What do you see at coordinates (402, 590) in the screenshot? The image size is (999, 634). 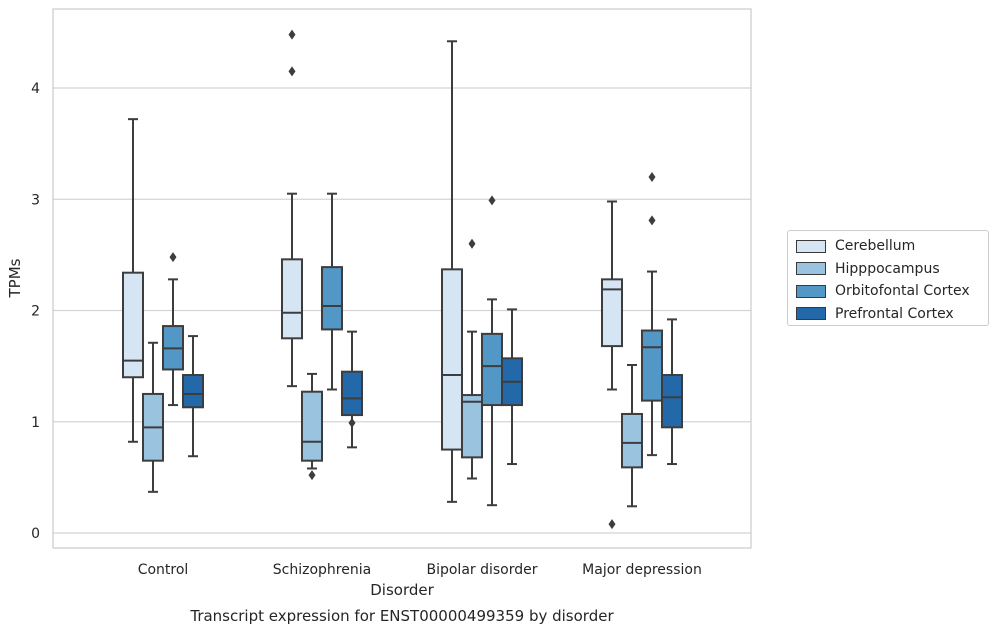 I see `x-axis-label: Disorder` at bounding box center [402, 590].